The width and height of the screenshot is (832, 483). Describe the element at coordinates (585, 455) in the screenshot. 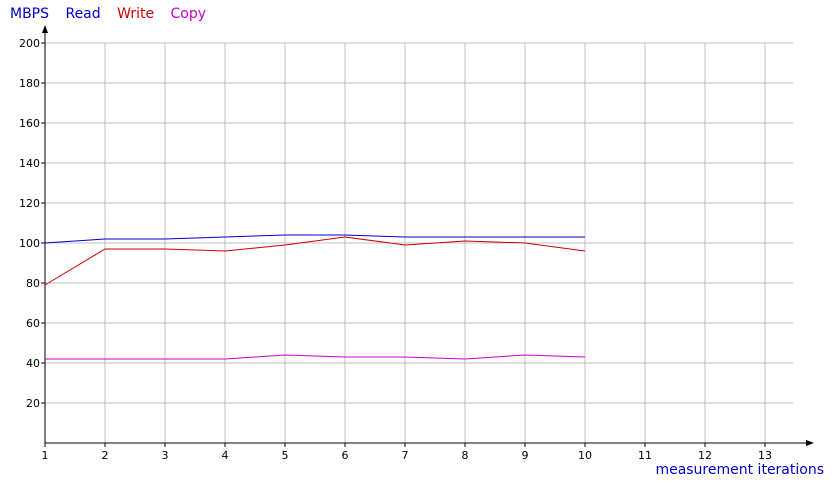

I see `x-tick-label: 10` at that location.